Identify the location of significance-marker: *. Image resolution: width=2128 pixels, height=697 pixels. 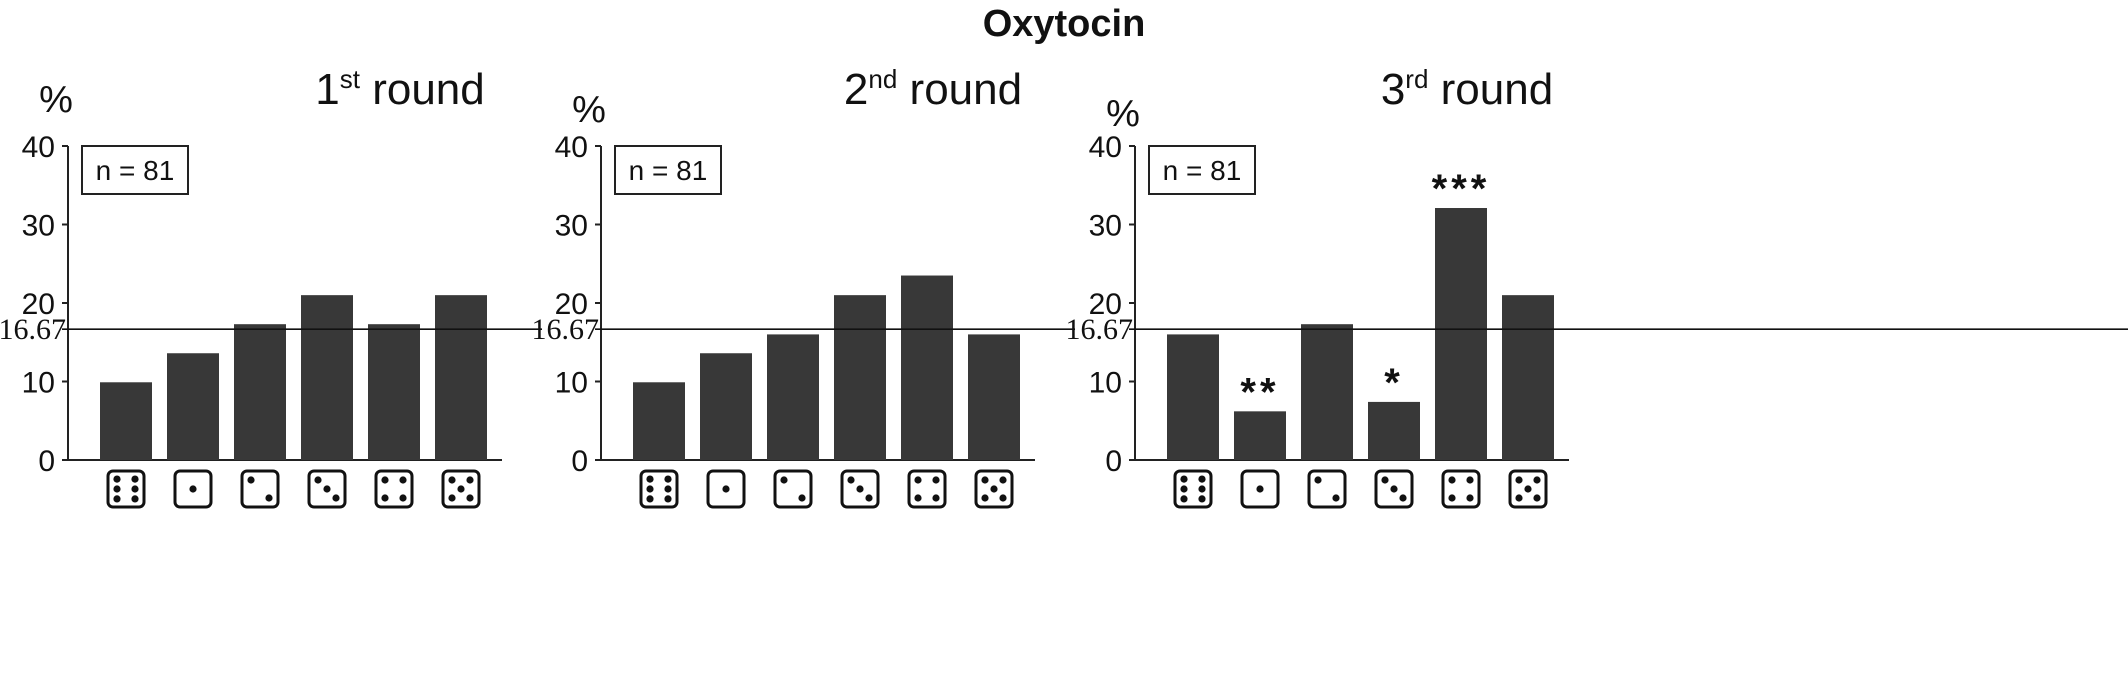
(1394, 383).